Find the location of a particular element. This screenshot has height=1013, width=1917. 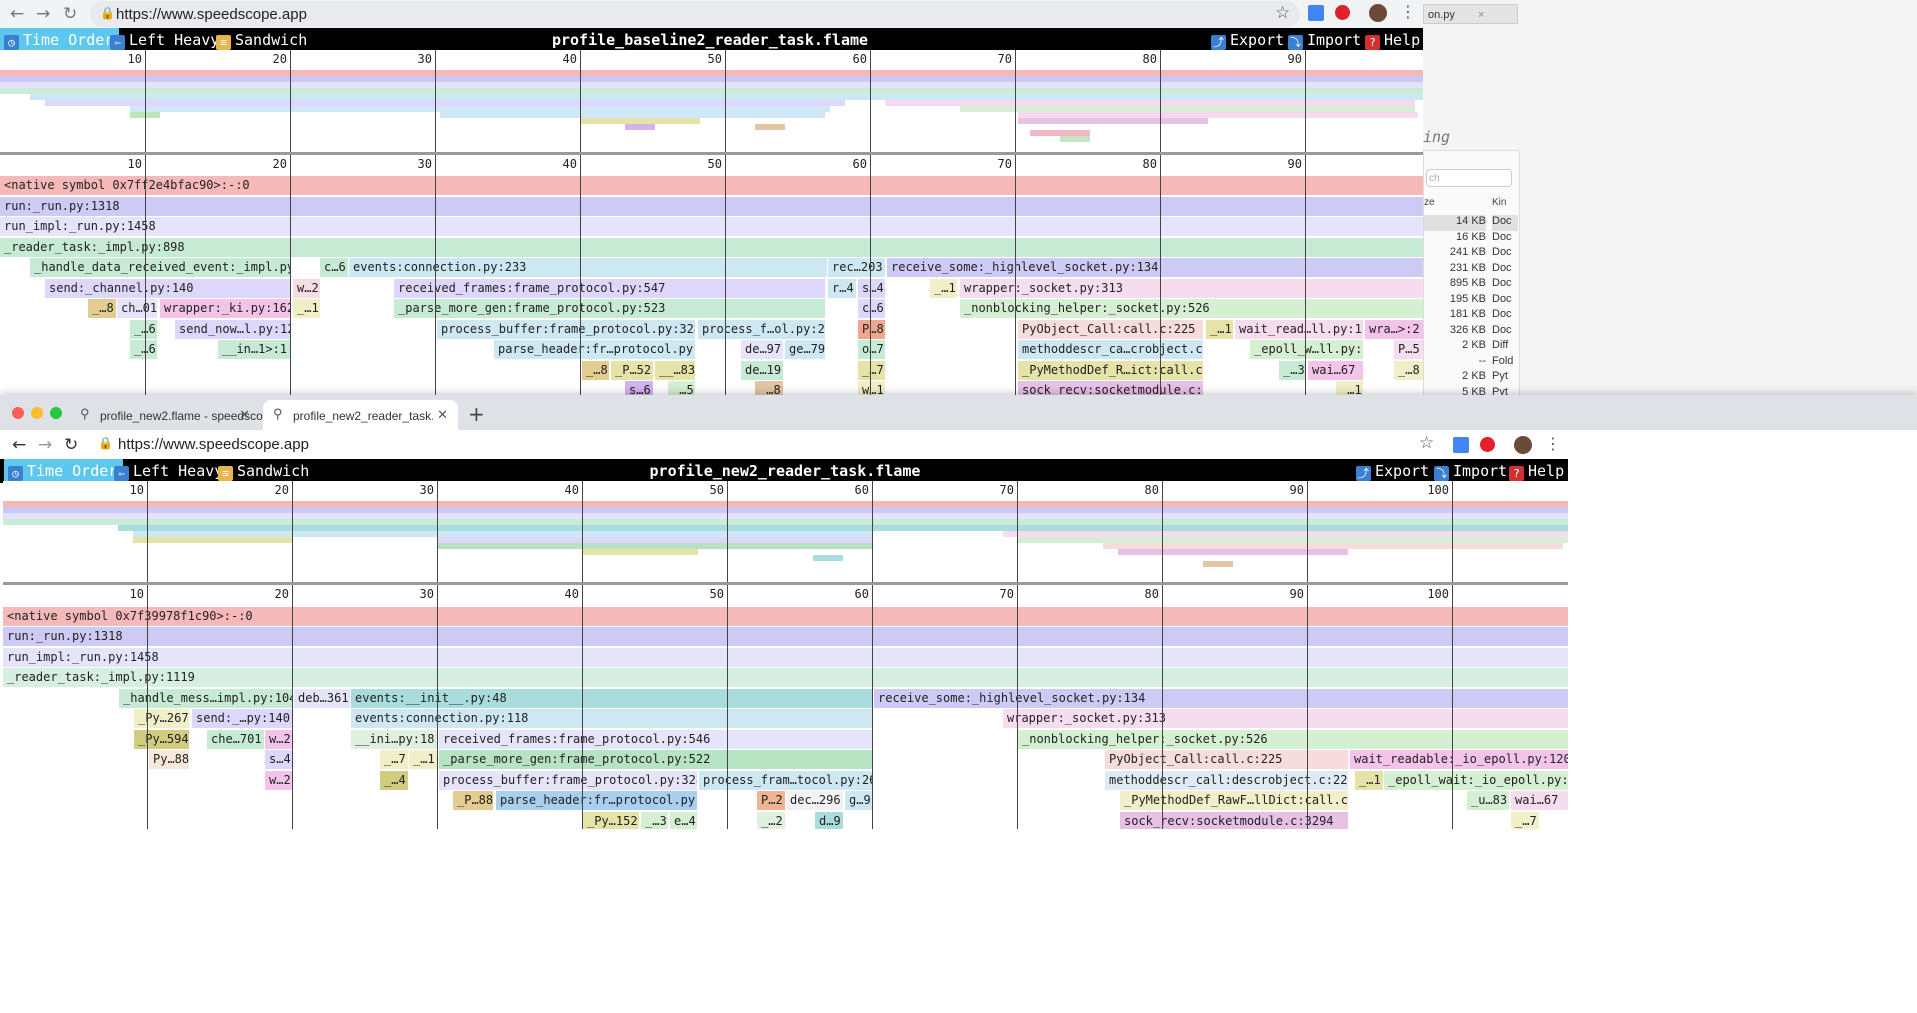

stack-frame: events:connection.py:118 is located at coordinates (611, 718).